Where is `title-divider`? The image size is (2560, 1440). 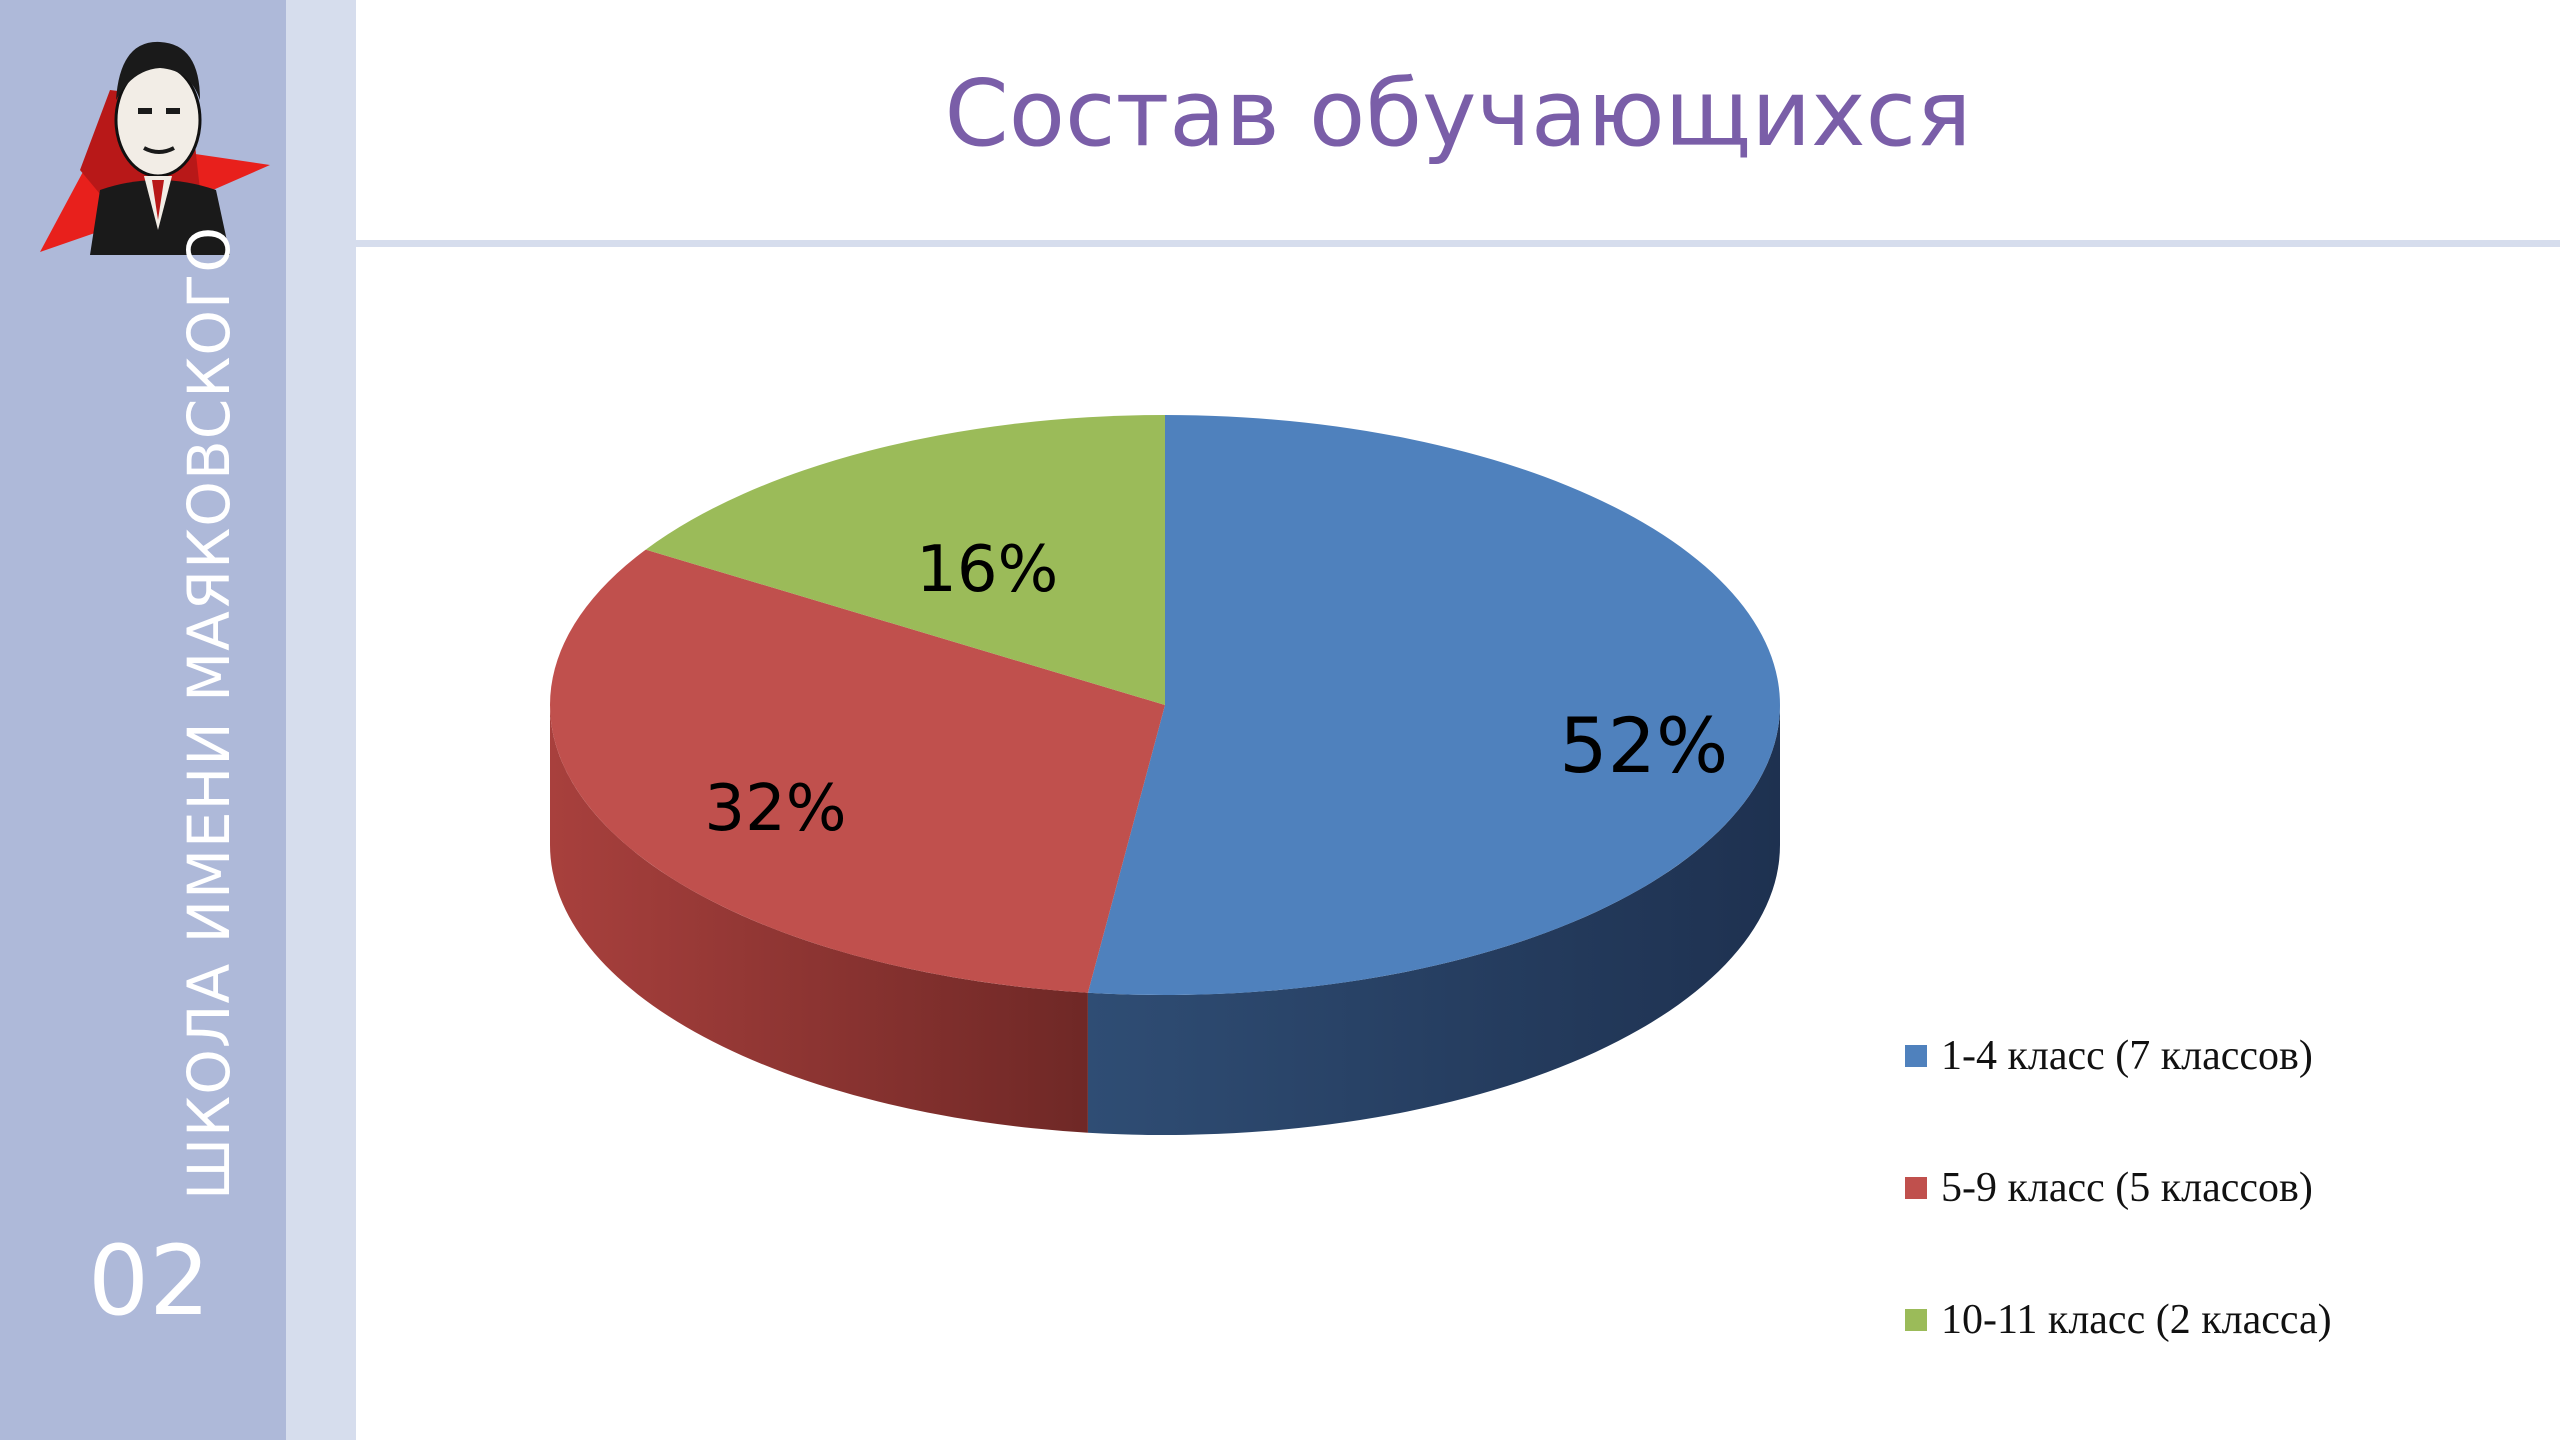 title-divider is located at coordinates (1458, 243).